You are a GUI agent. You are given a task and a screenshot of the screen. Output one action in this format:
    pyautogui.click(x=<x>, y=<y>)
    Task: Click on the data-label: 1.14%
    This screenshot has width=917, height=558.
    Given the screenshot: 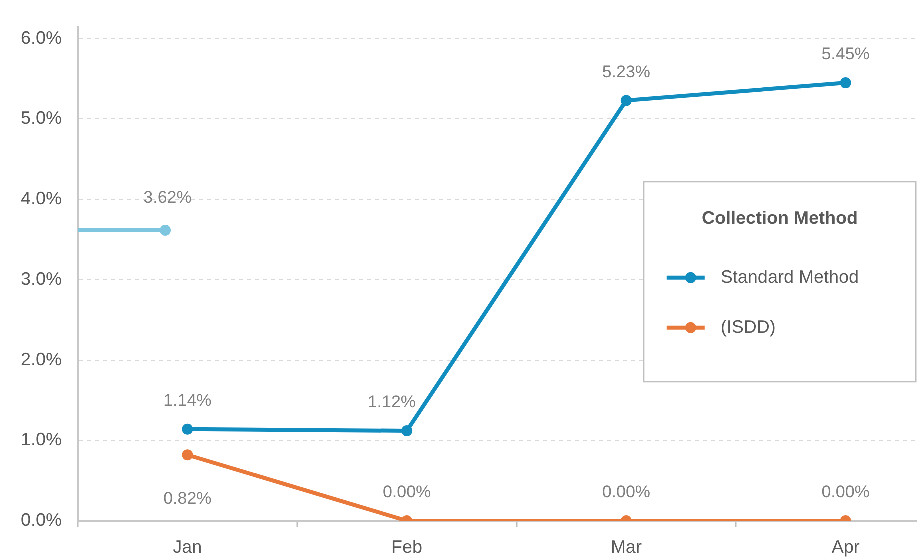 What is the action you would take?
    pyautogui.click(x=188, y=400)
    